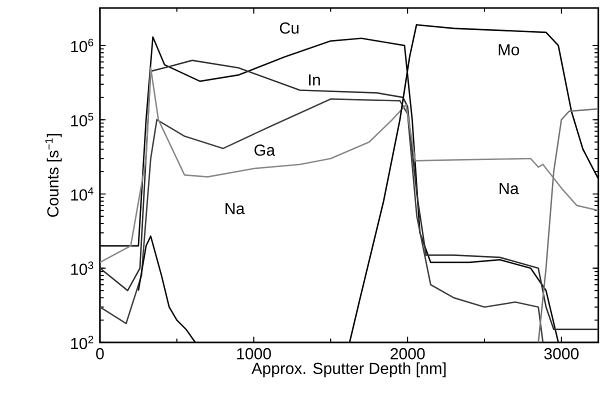 The height and width of the screenshot is (406, 601). Describe the element at coordinates (82, 268) in the screenshot. I see `y-tick-label: 10$^{3}$` at that location.